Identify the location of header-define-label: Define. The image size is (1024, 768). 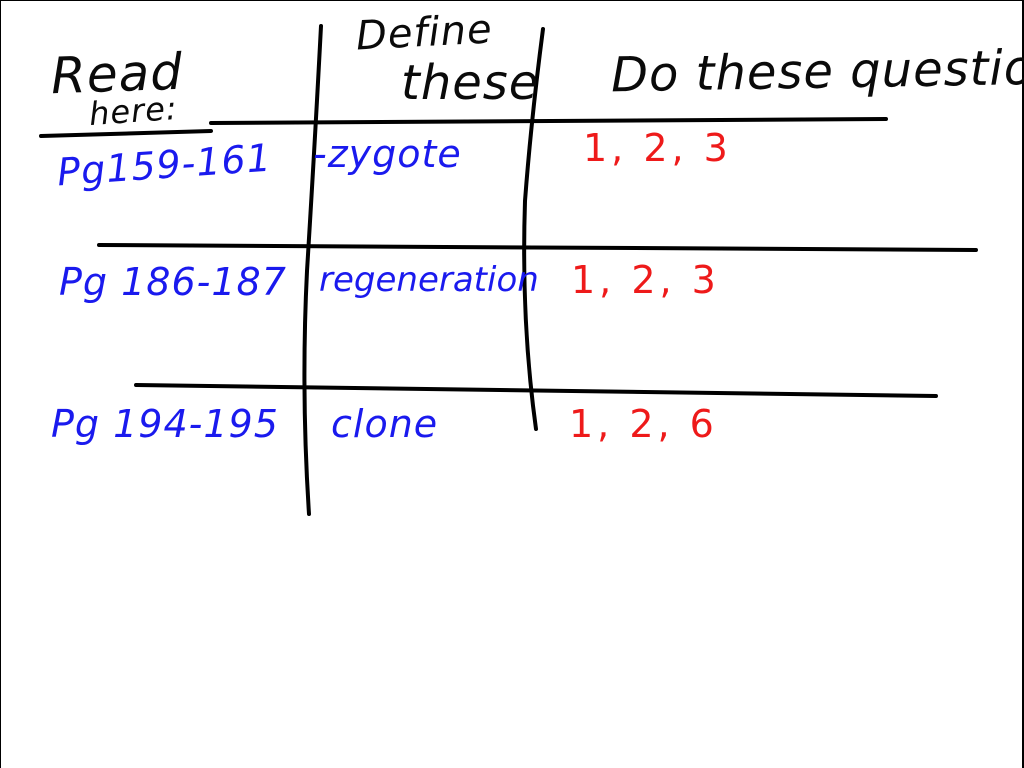
(424, 33).